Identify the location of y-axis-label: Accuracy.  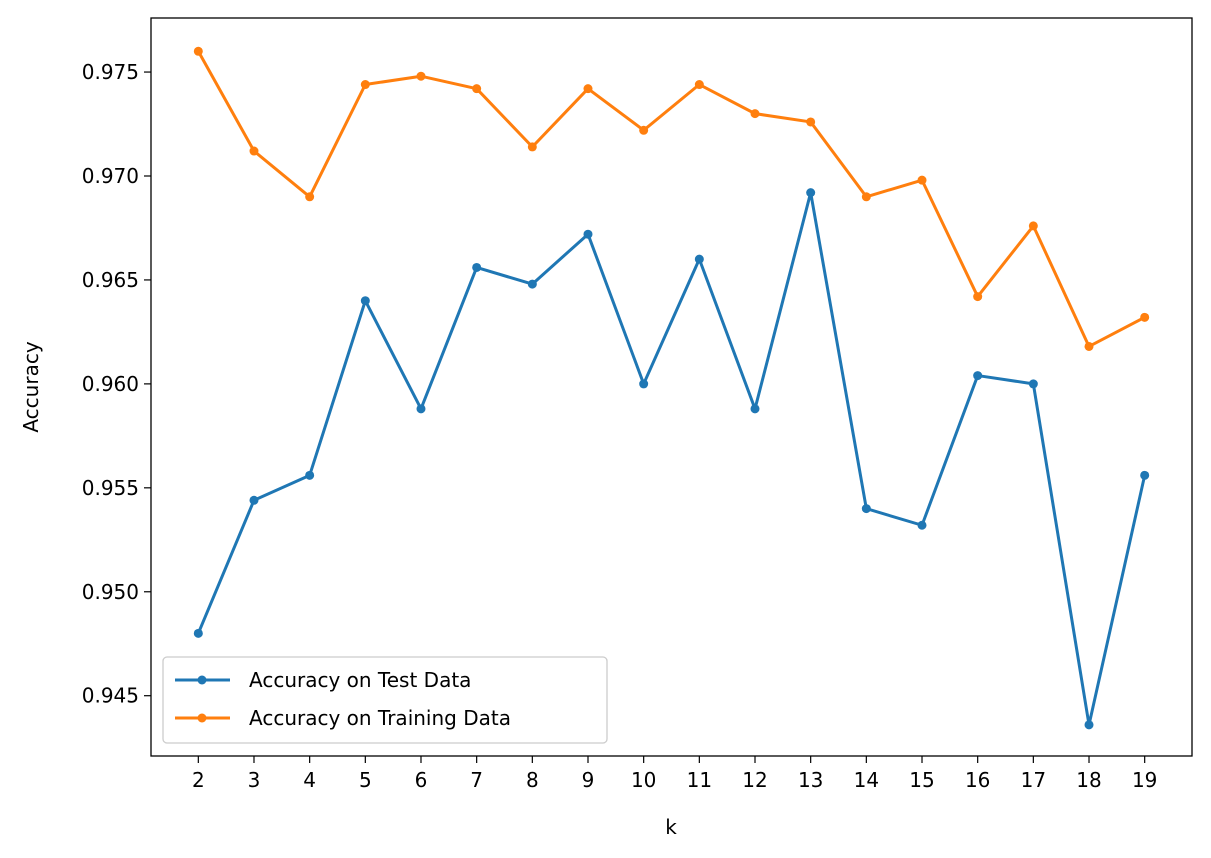
(31, 386).